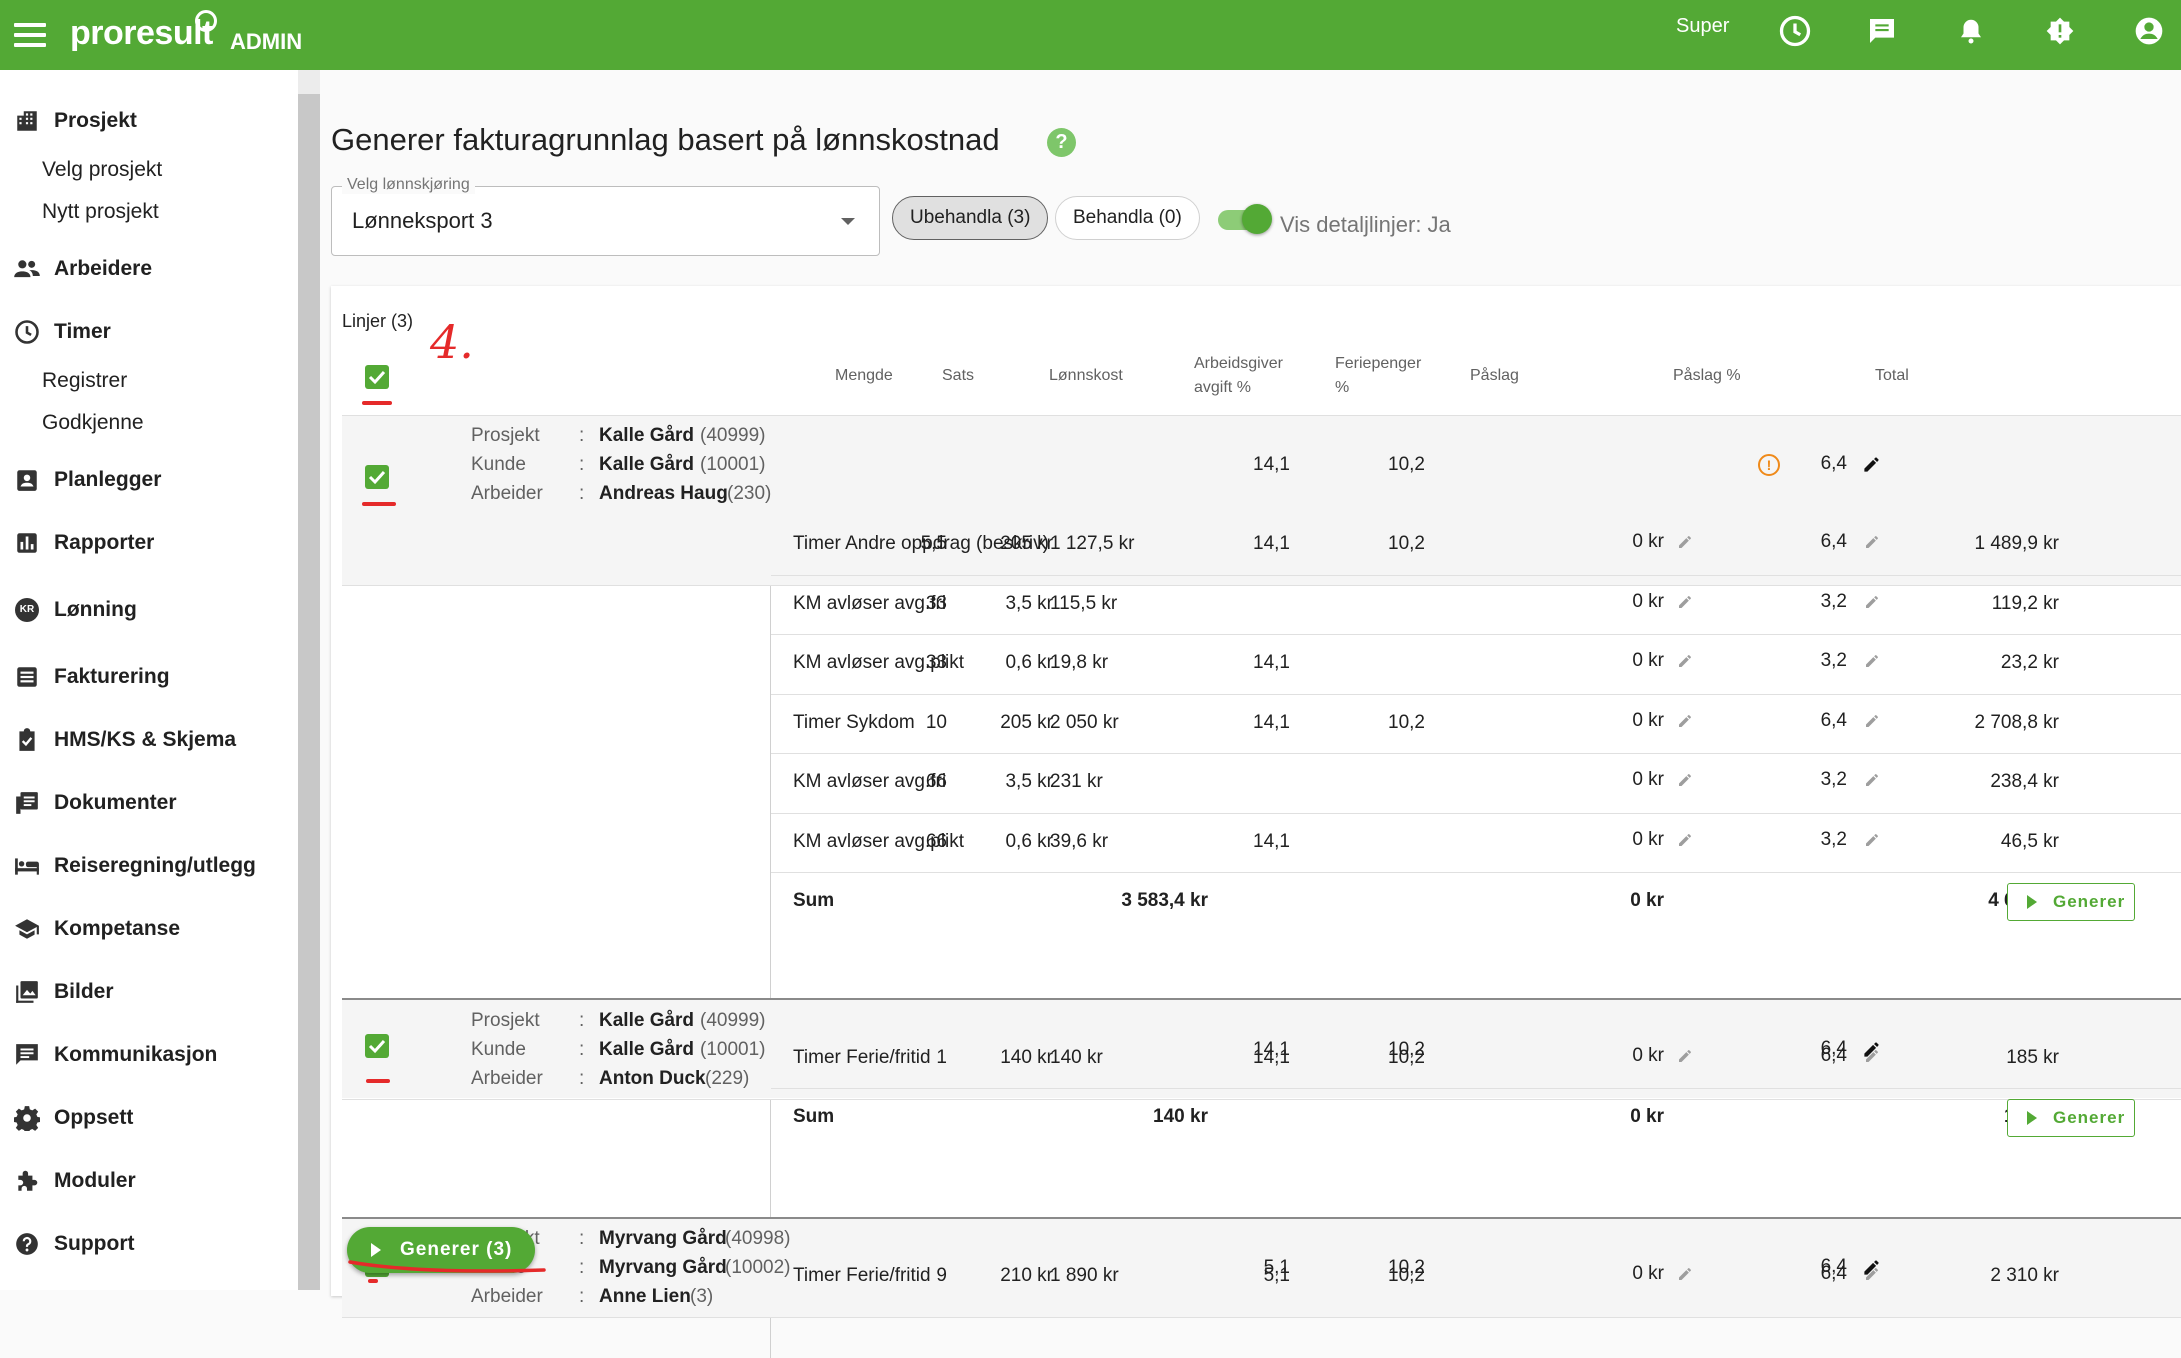 Image resolution: width=2181 pixels, height=1358 pixels. Describe the element at coordinates (145, 739) in the screenshot. I see `sidebar-item-label: HMS/KS & Skjema` at that location.